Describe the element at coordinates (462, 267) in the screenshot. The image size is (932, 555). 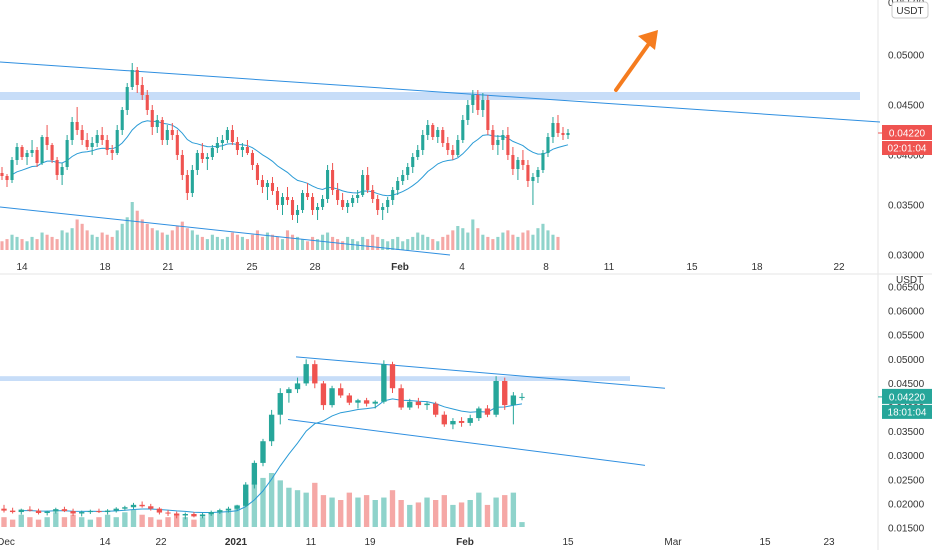
I see `top-date-label: 4` at that location.